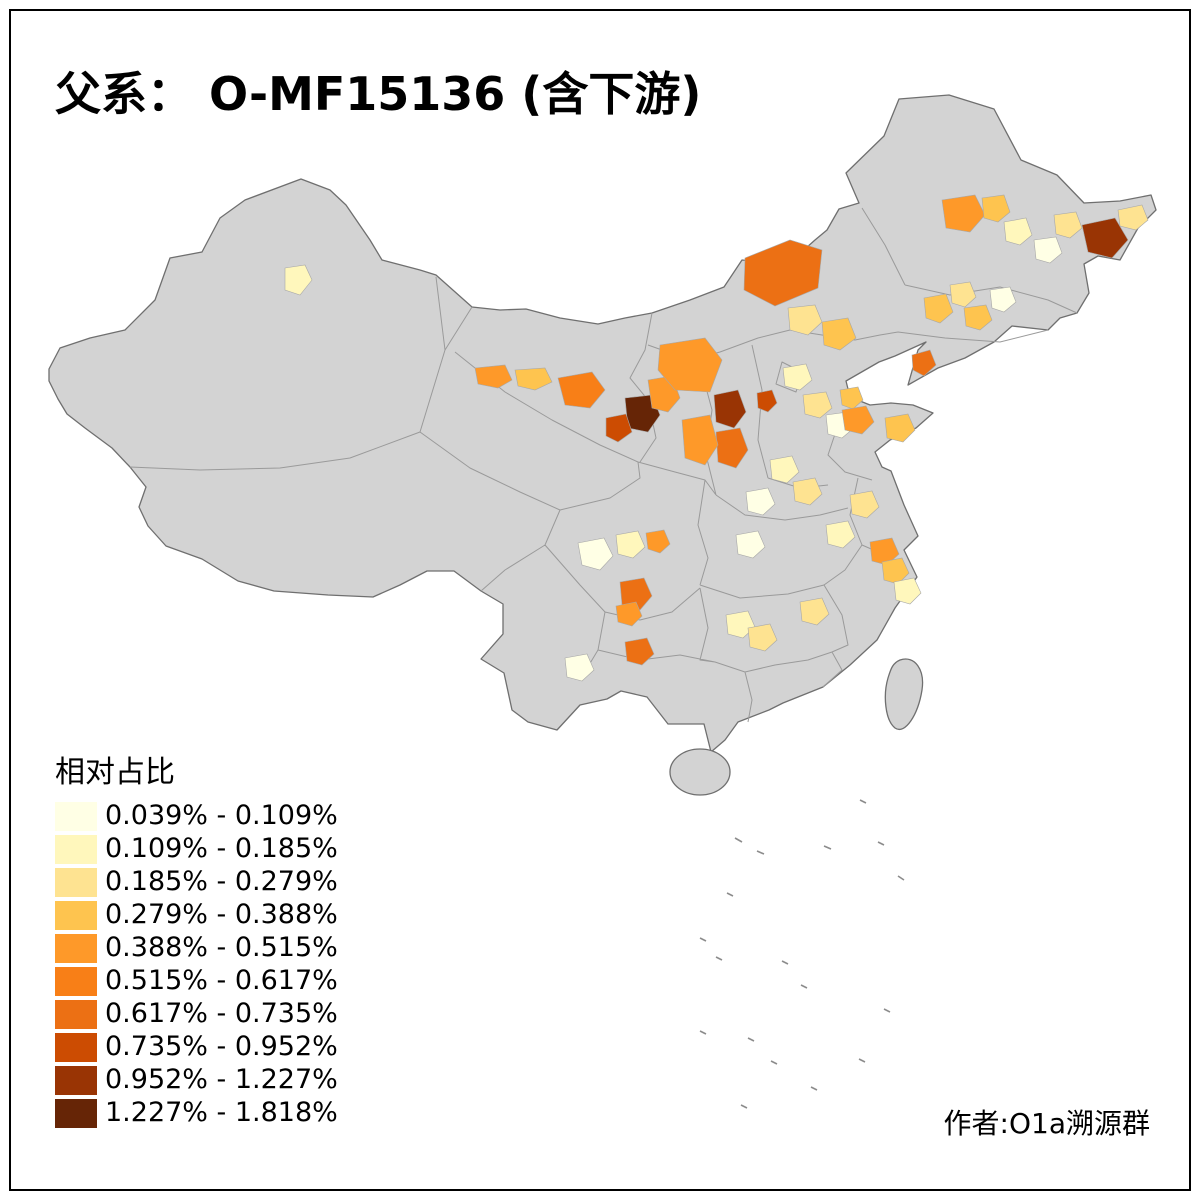 The width and height of the screenshot is (1200, 1200). Describe the element at coordinates (904, 694) in the screenshot. I see `taiwan-island` at that location.